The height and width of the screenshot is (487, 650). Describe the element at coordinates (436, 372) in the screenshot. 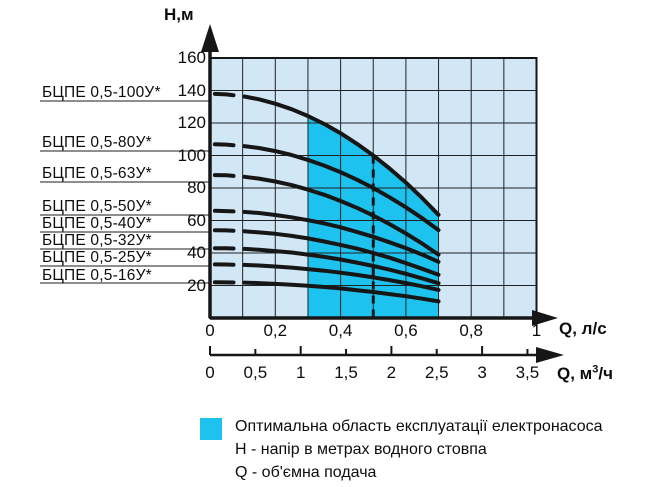

I see `x2-tick-label: 2,5` at that location.